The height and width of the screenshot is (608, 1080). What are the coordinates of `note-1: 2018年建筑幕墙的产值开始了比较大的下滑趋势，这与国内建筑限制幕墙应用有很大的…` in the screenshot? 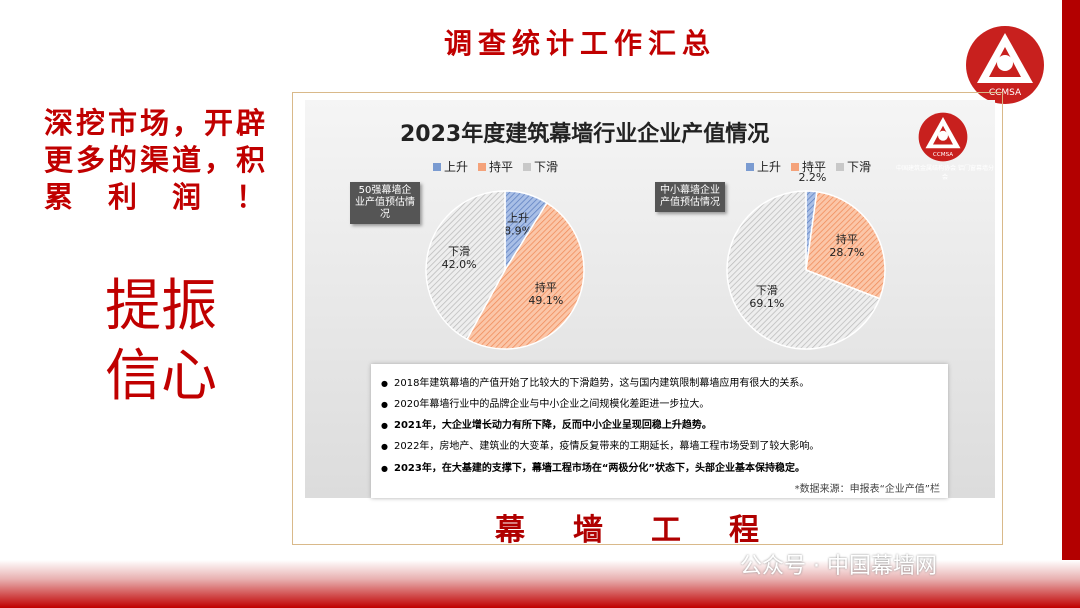 It's located at (595, 381).